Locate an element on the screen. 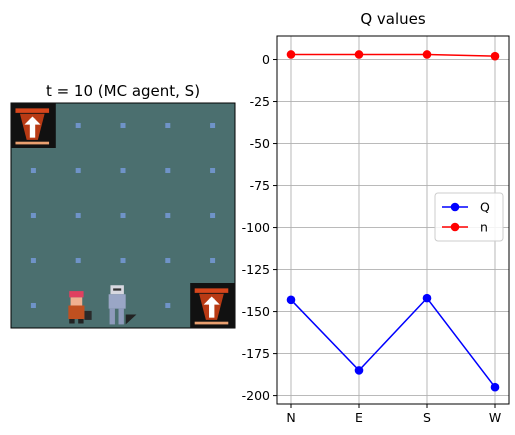  x-tick-label: W is located at coordinates (495, 417).